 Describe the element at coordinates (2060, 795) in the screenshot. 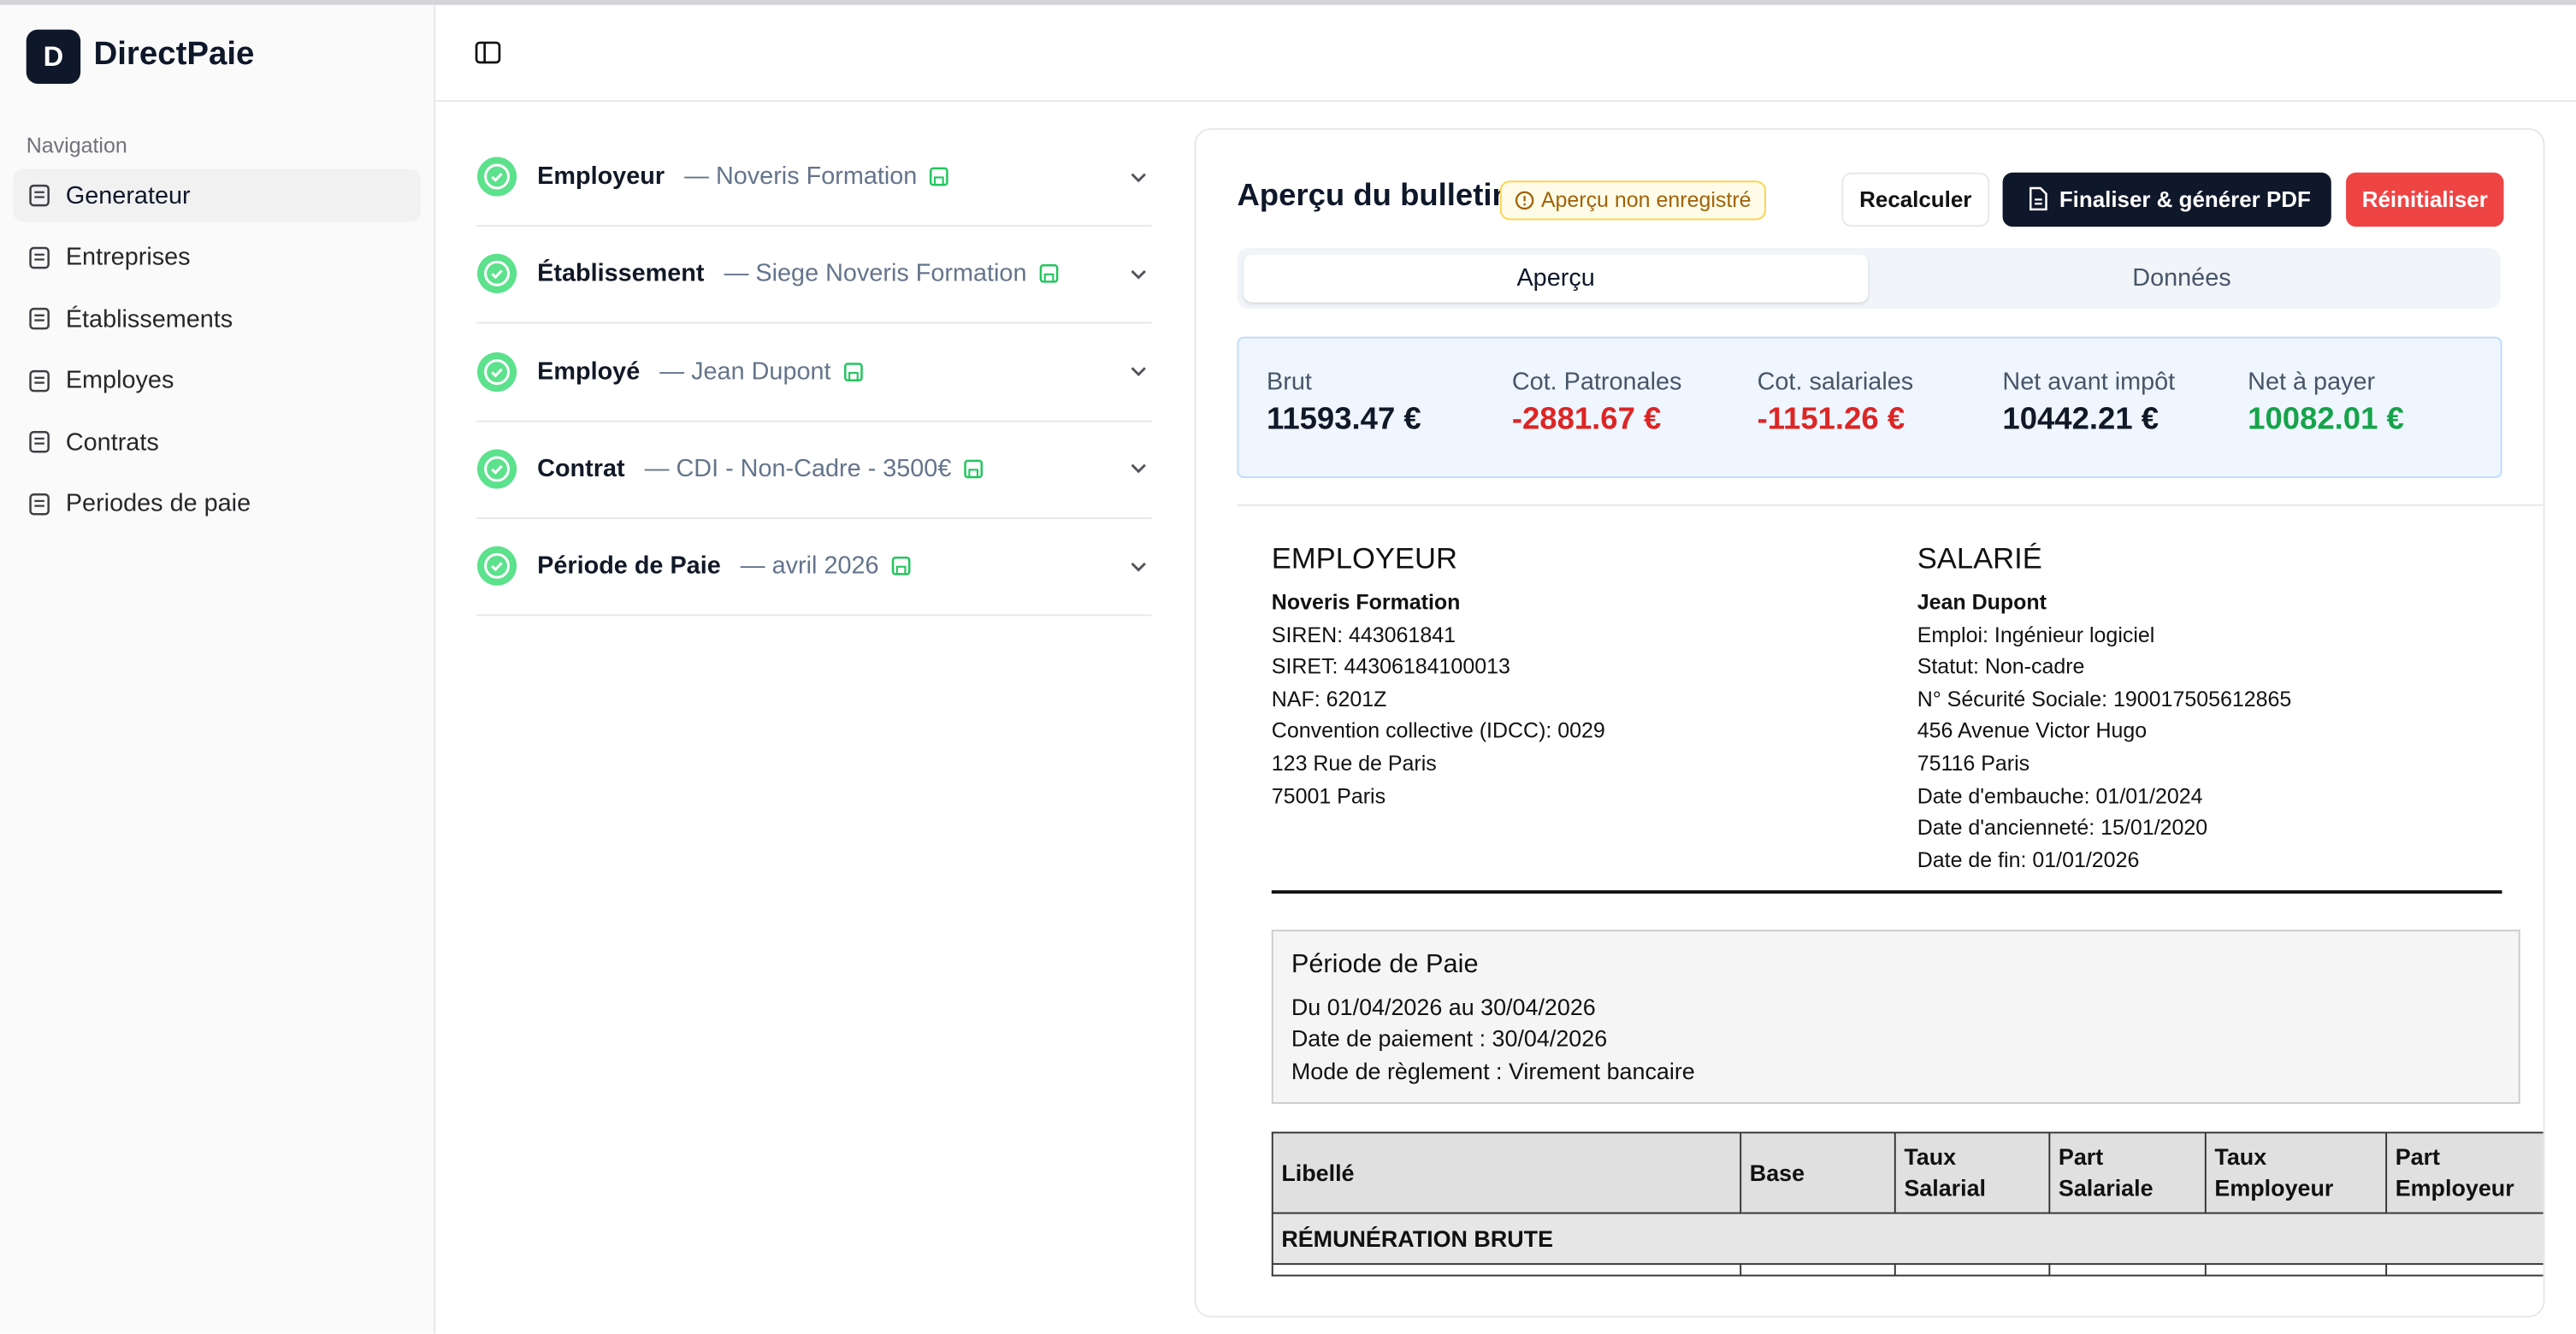

I see `party-line: Date d'embauche: 01/01/2024` at that location.